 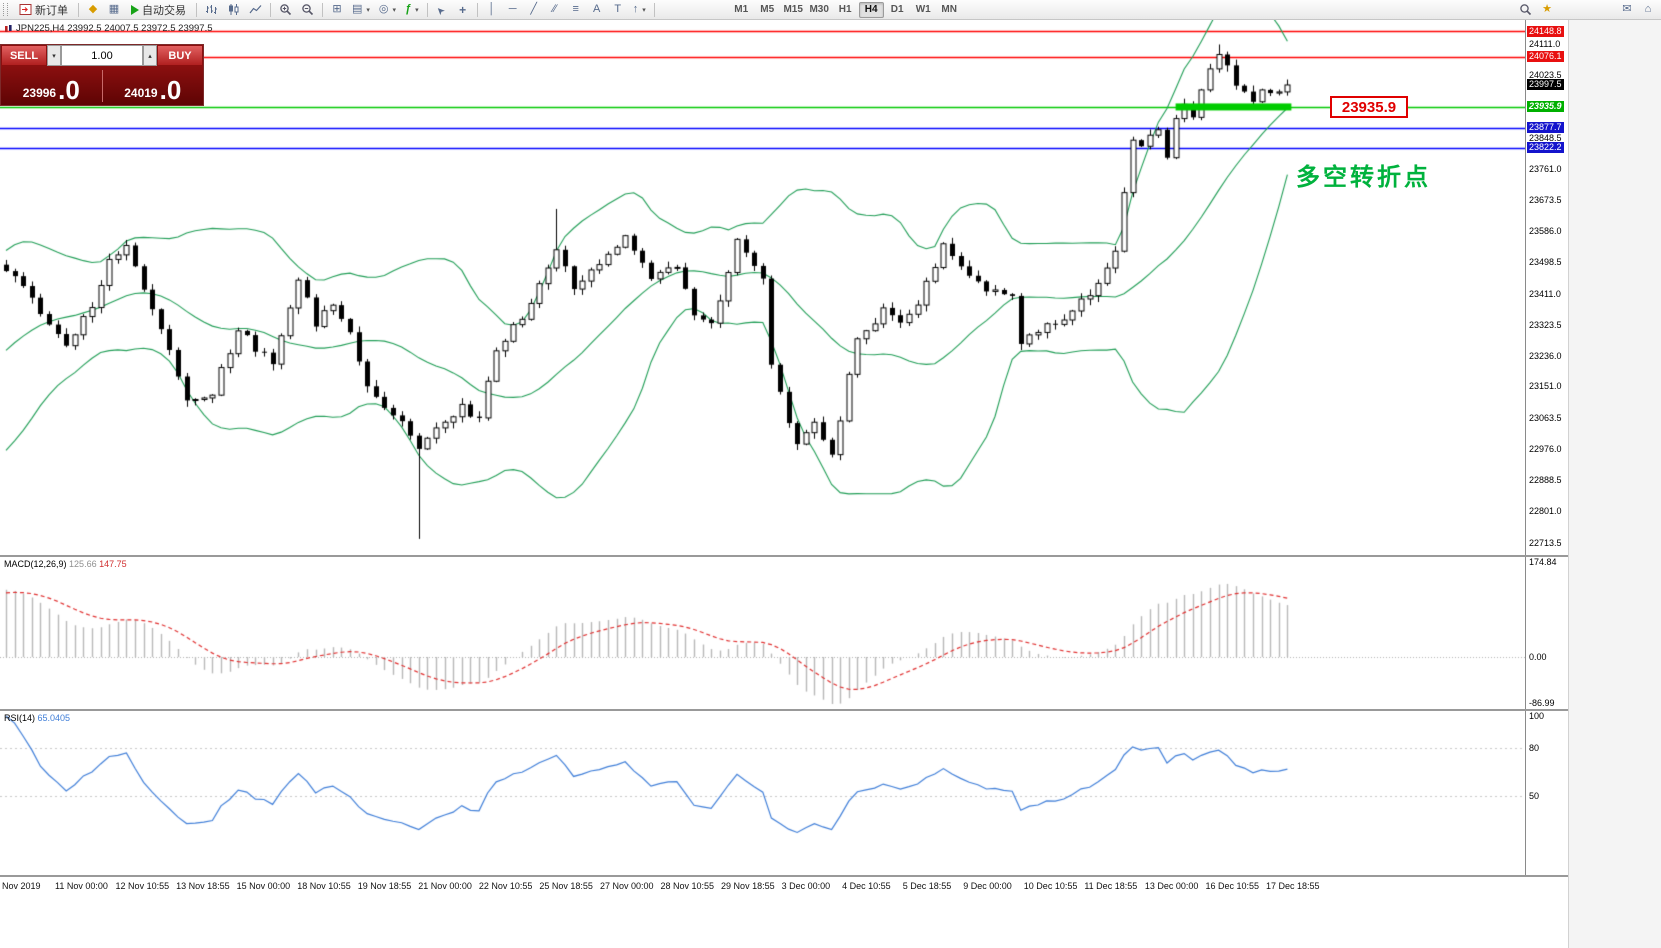 What do you see at coordinates (65, 564) in the screenshot?
I see `macd-label: MACD(12,26,9) 125.66 147.75` at bounding box center [65, 564].